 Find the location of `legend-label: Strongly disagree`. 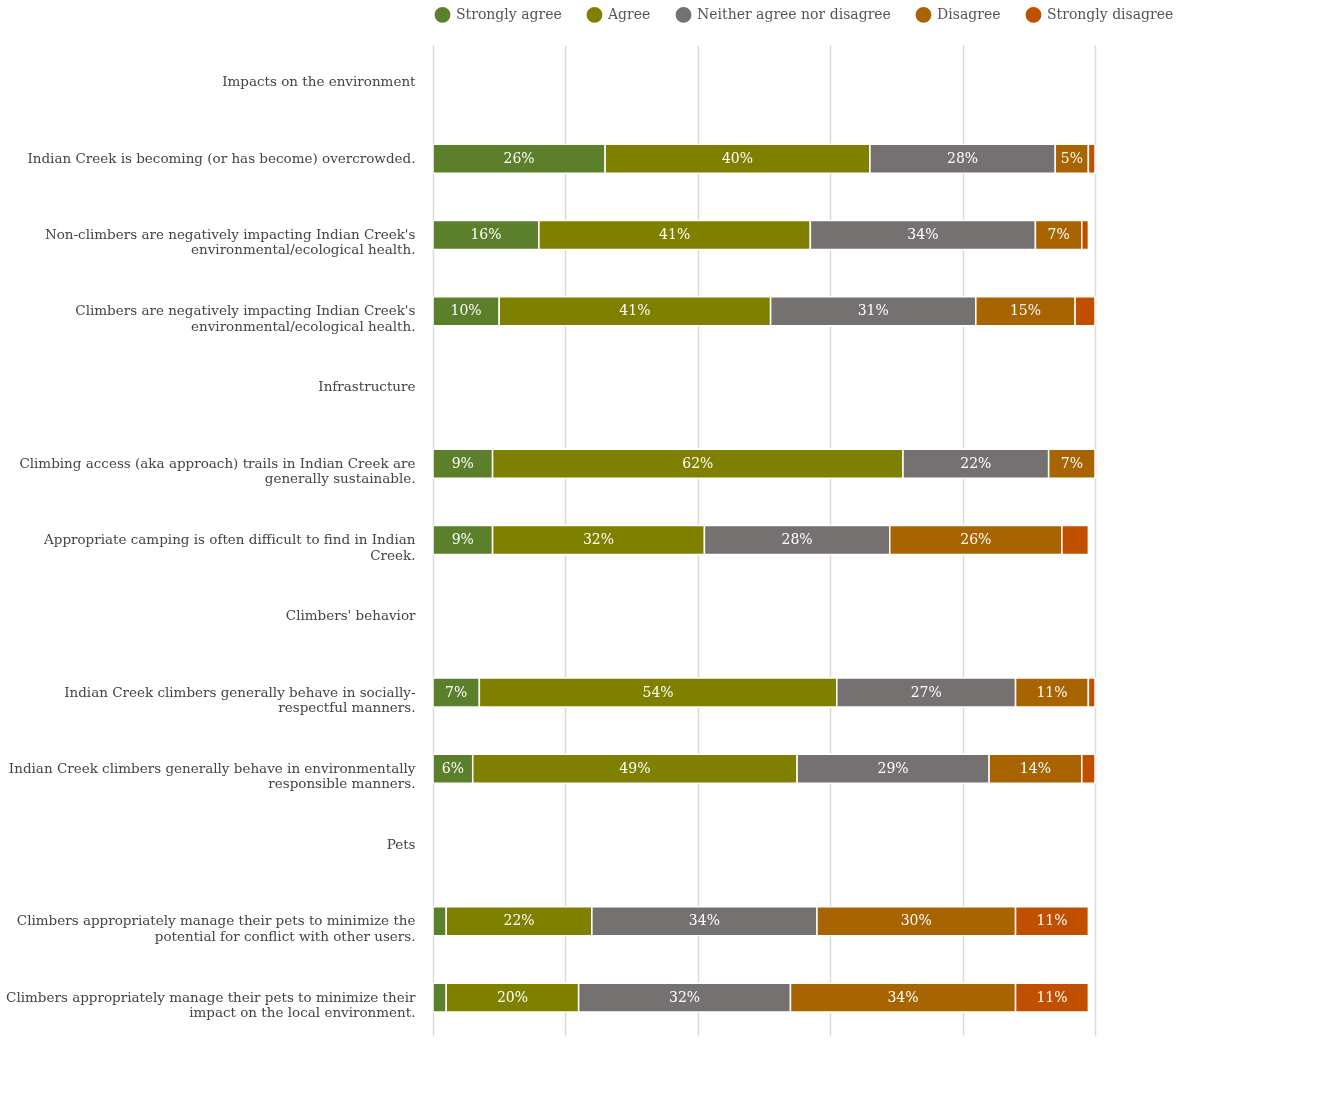

legend-label: Strongly disagree is located at coordinates (1110, 13).